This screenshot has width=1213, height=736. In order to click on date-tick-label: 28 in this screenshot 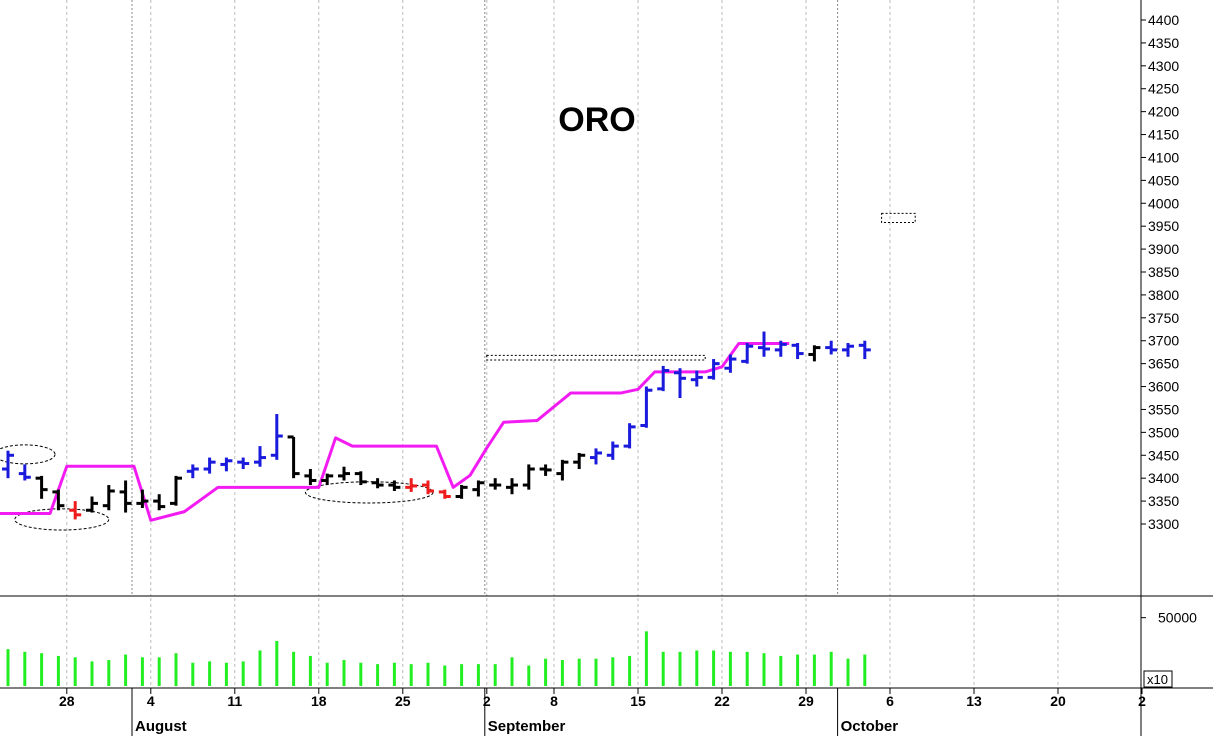, I will do `click(67, 701)`.